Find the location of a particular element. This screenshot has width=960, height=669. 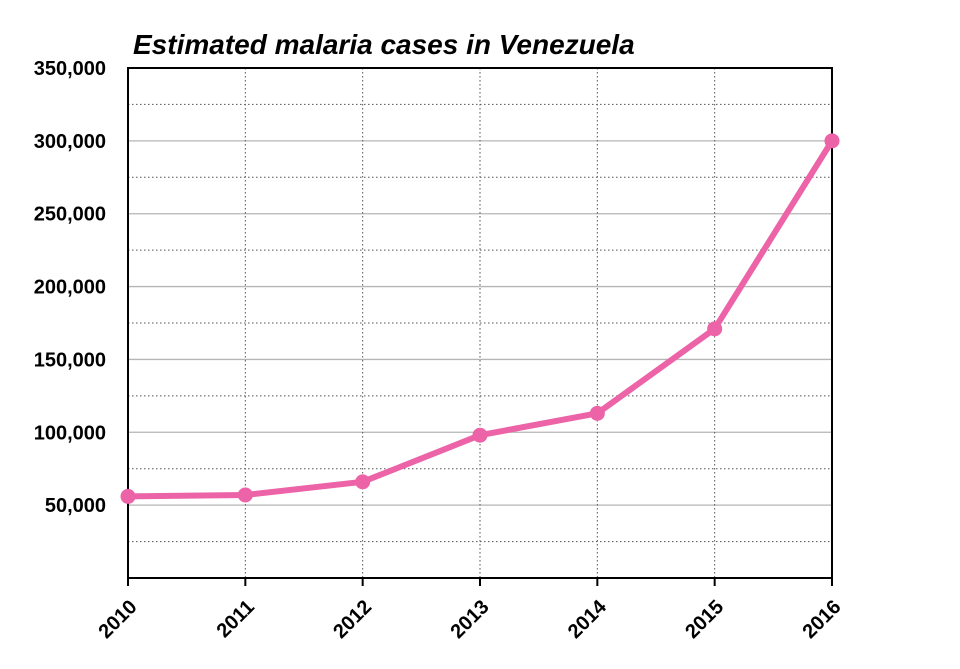

y-tick-label: 200,000 is located at coordinates (70, 288).